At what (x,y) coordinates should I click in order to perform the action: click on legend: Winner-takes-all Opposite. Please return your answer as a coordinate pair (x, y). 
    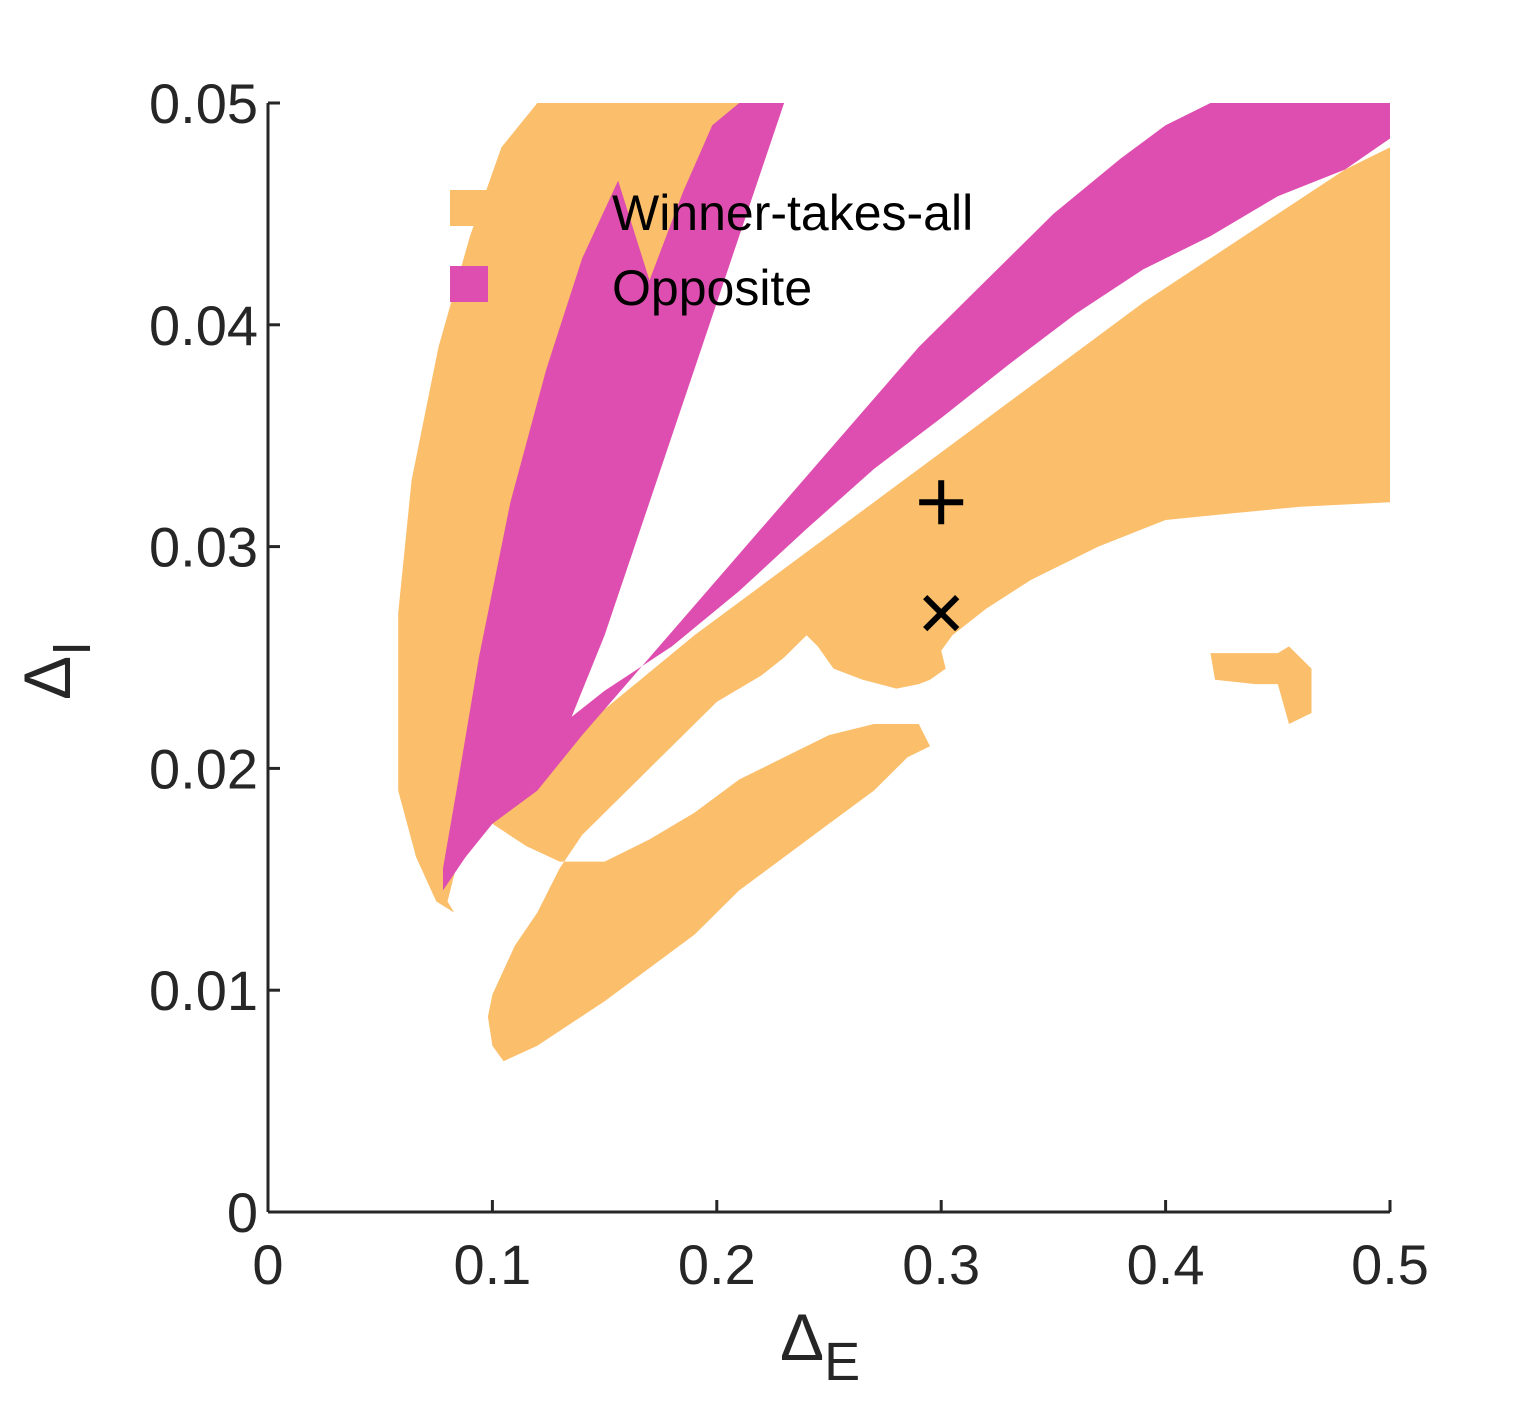
    Looking at the image, I should click on (711, 250).